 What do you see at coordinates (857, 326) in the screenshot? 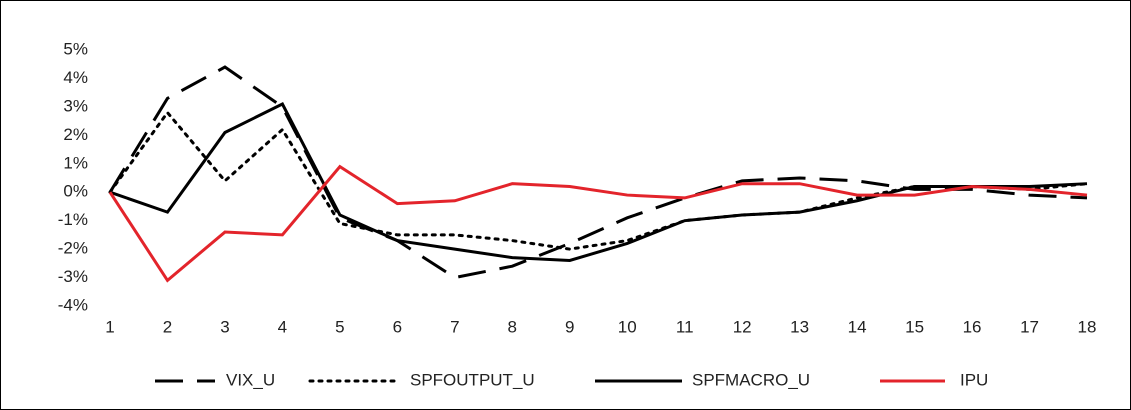
I see `x-tick-label: 14` at bounding box center [857, 326].